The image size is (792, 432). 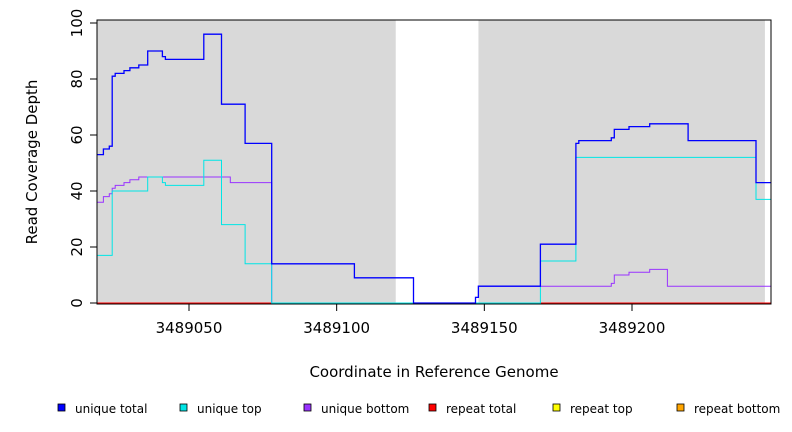 I want to click on y-tick-label: 60, so click(x=77, y=134).